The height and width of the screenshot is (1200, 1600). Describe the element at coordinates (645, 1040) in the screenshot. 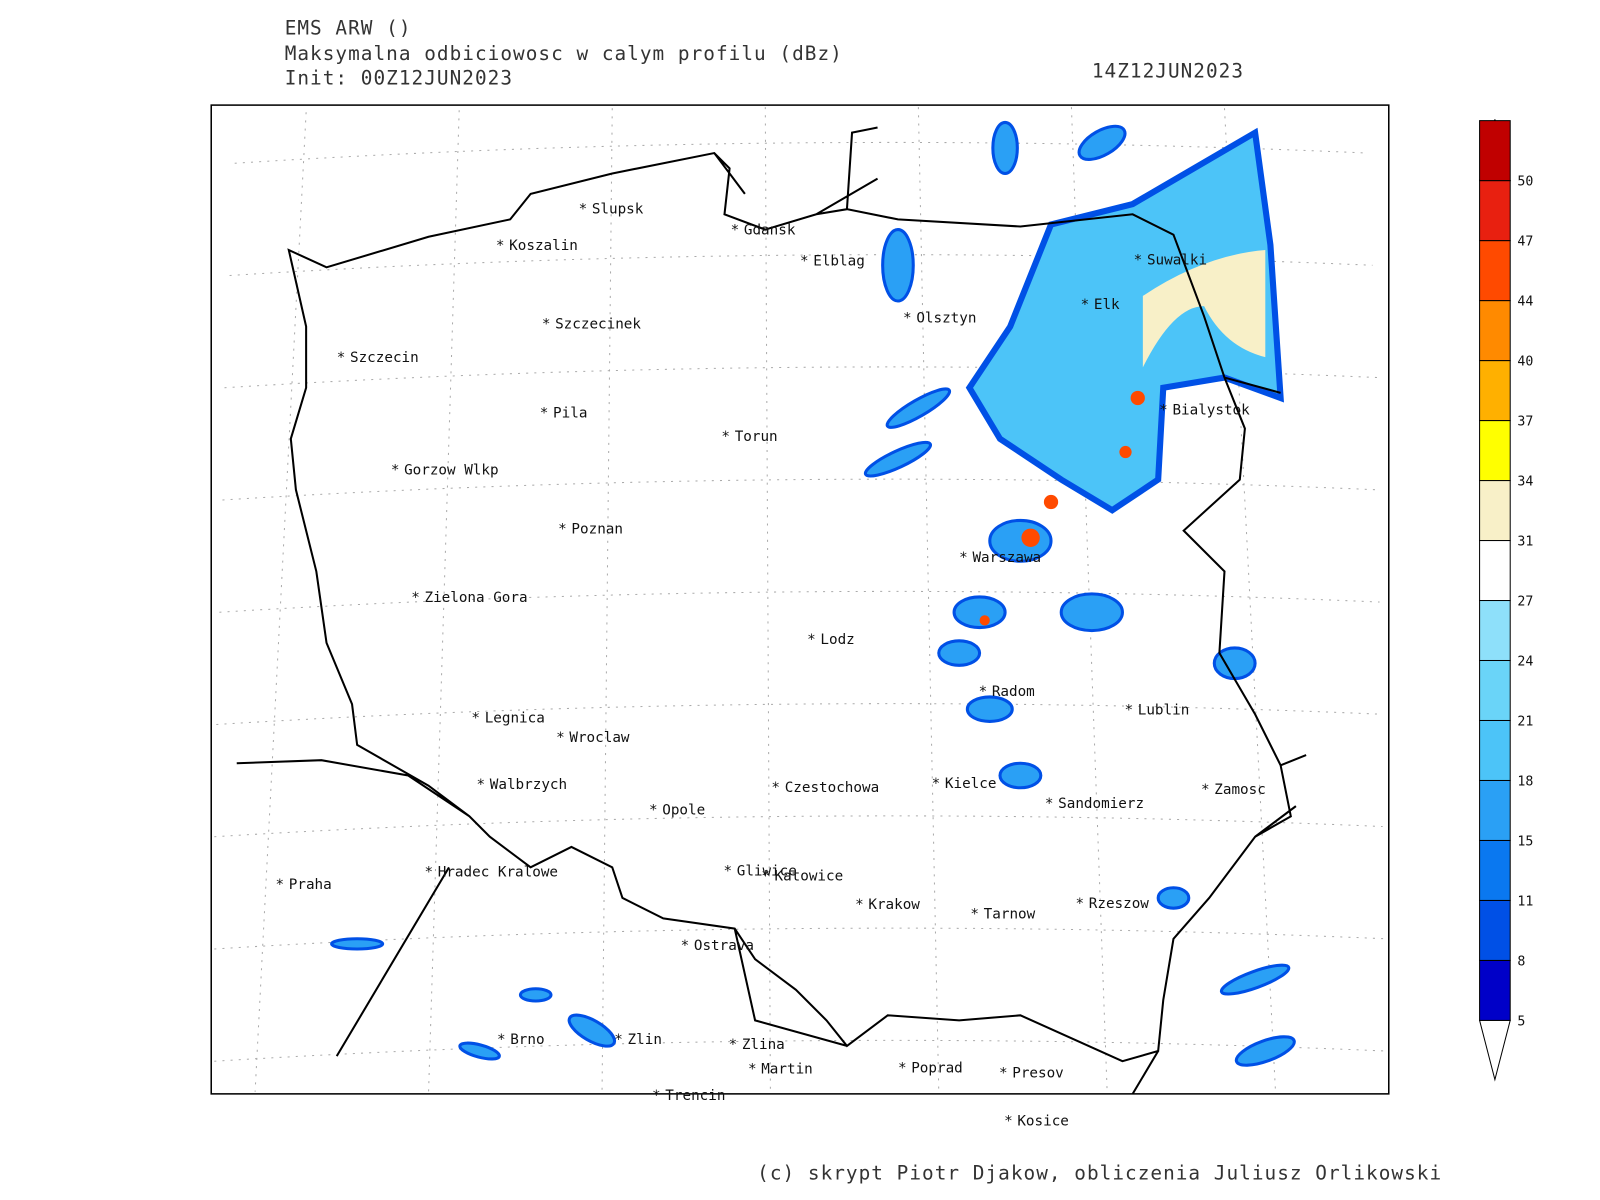

I see `city-label: Zlin` at that location.